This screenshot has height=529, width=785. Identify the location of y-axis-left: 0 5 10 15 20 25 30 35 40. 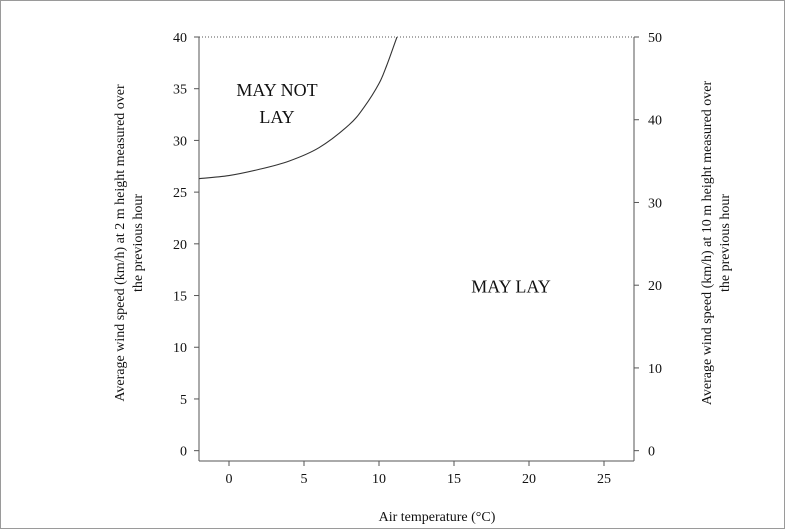
(186, 245).